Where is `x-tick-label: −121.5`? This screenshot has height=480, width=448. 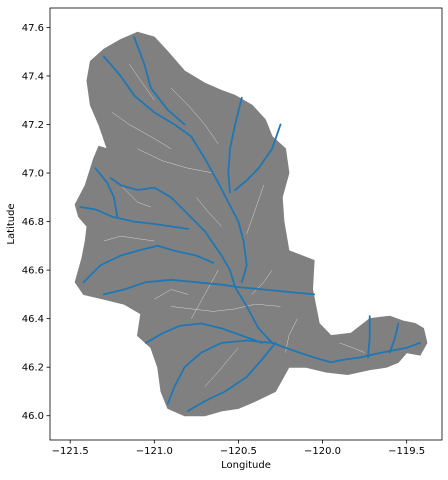
x-tick-label: −121.5 is located at coordinates (70, 451).